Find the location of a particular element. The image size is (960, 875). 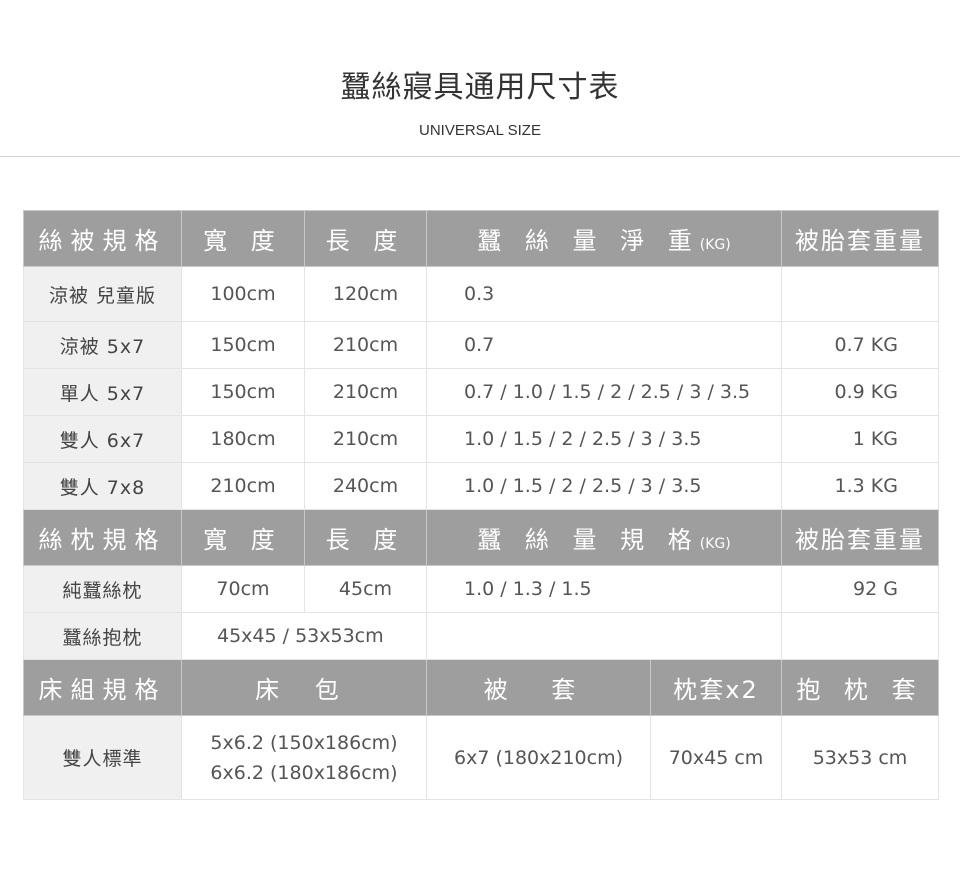

table-row: 蠶絲抱枕 45x45 / 53x53cm is located at coordinates (481, 636).